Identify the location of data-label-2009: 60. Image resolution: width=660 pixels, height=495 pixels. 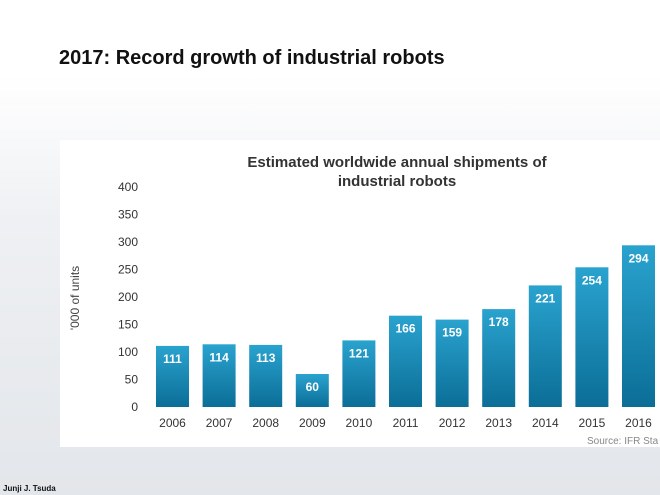
(313, 387).